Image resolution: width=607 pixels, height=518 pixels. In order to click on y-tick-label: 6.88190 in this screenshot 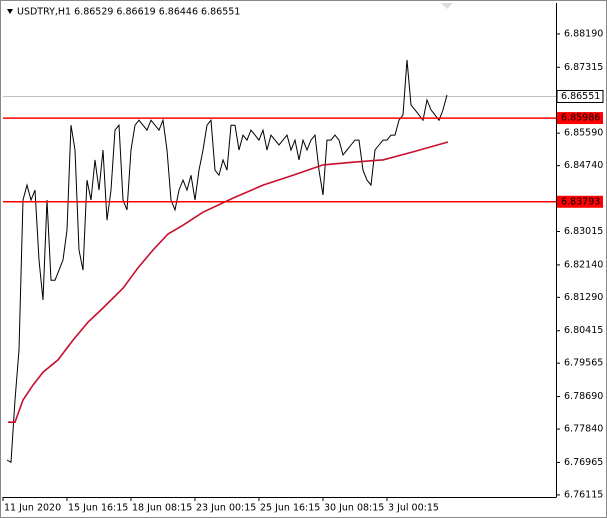, I will do `click(583, 33)`.